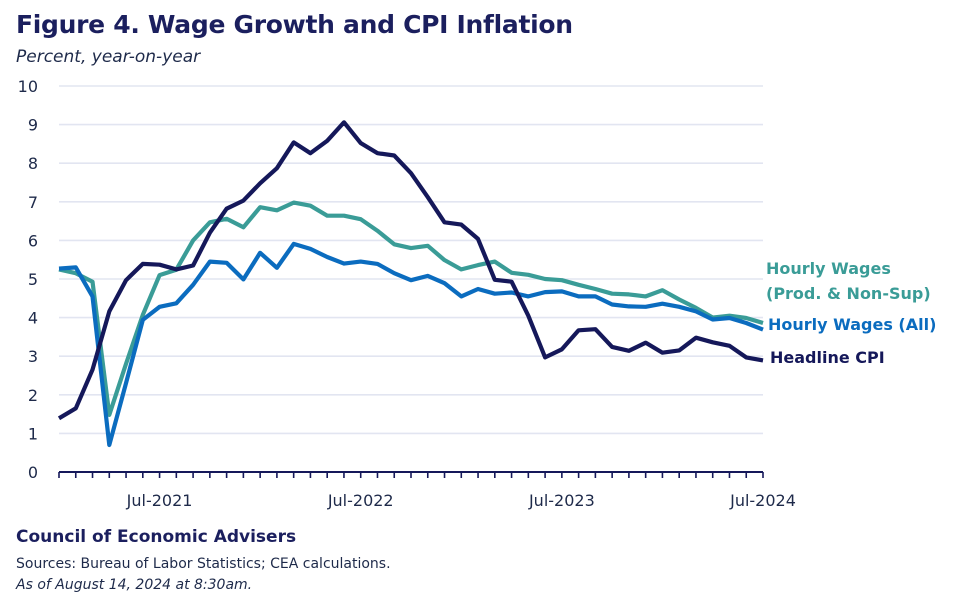  Describe the element at coordinates (762, 500) in the screenshot. I see `x-tick-label: Jul-2024` at that location.